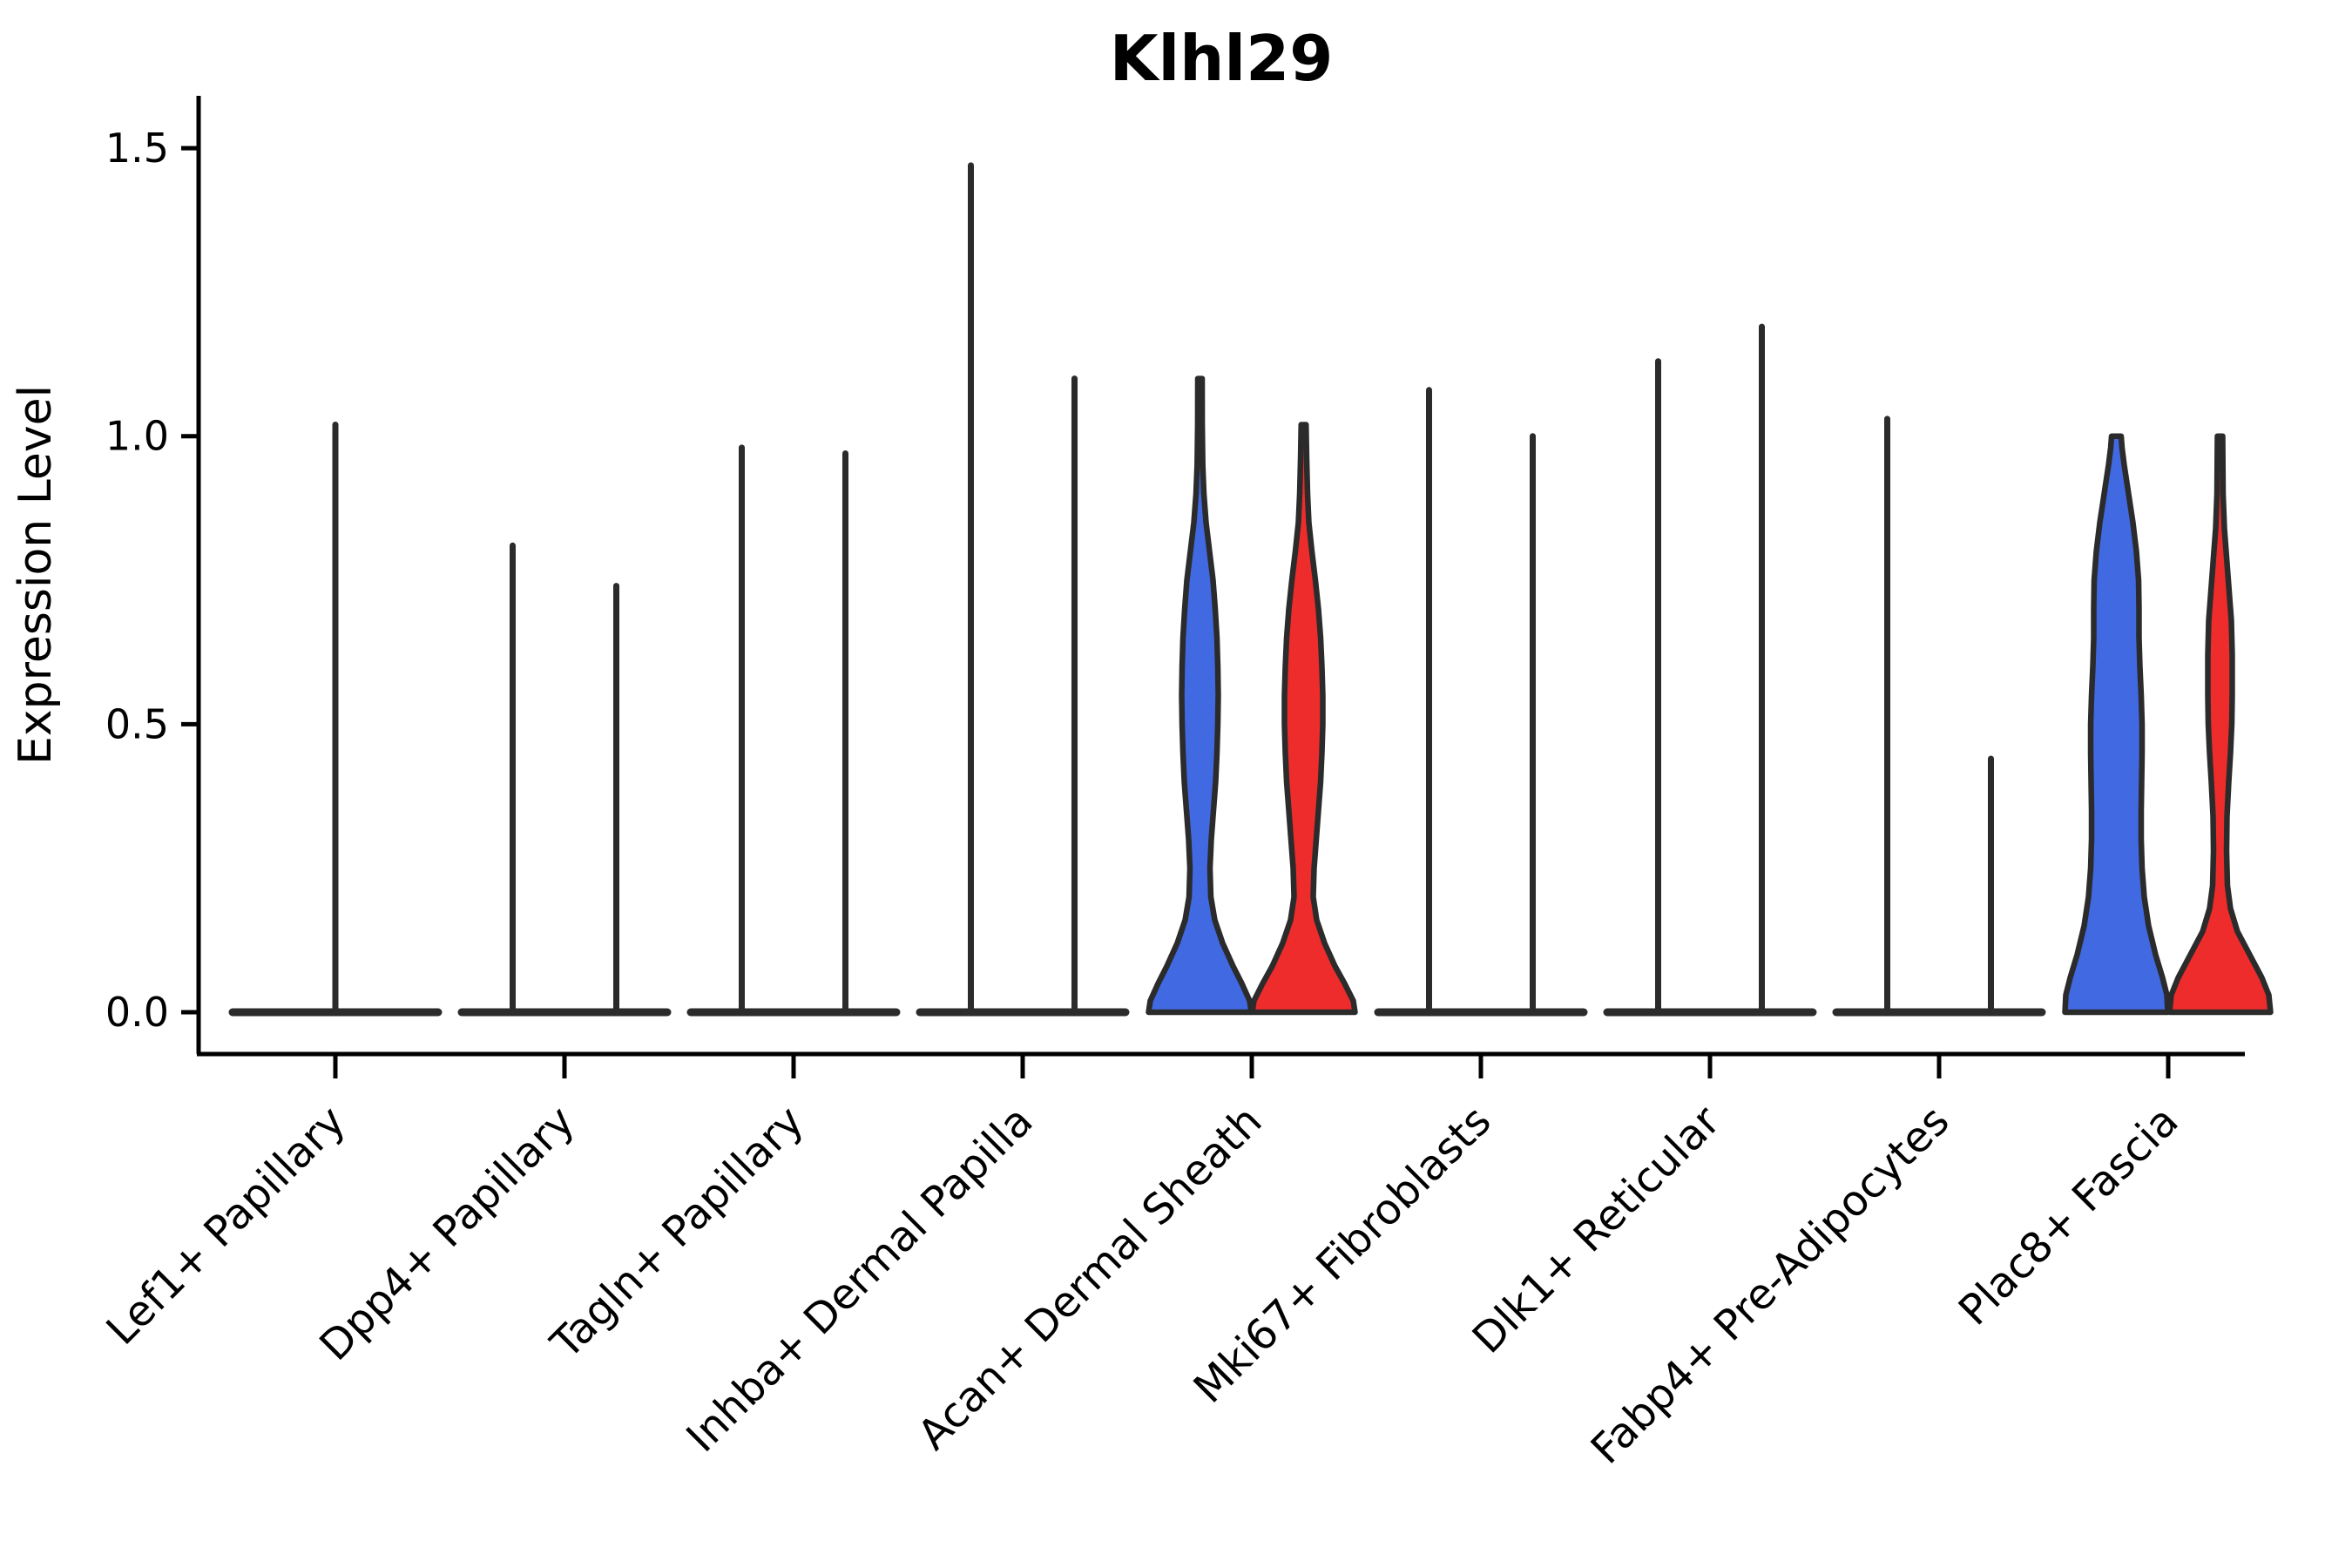  What do you see at coordinates (36, 575) in the screenshot?
I see `y-axis-label: Expression Level` at bounding box center [36, 575].